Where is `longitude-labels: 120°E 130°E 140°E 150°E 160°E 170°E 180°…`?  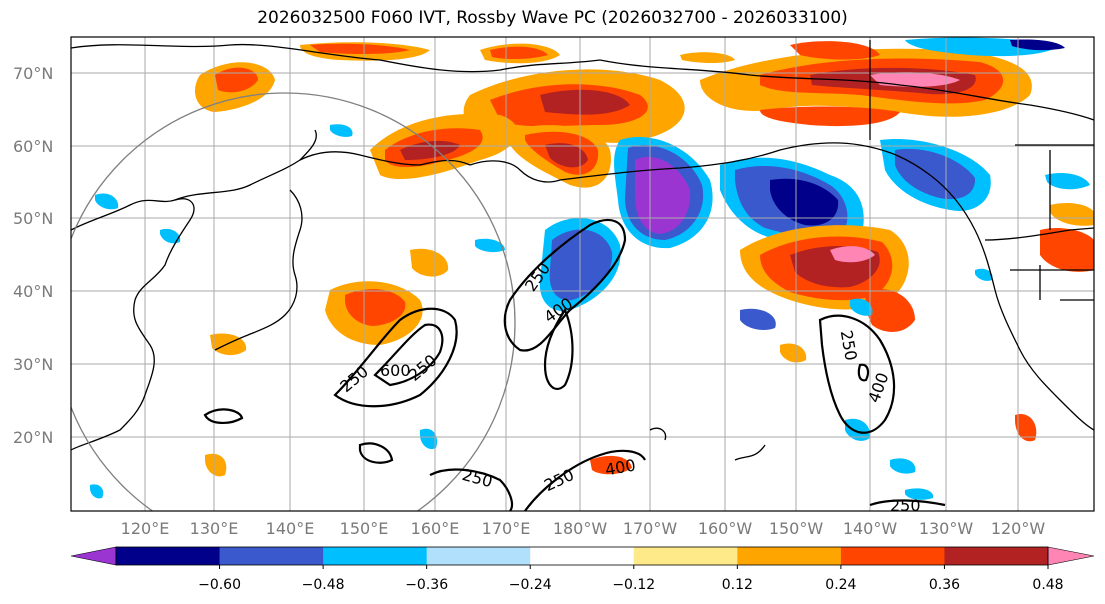
longitude-labels: 120°E 130°E 140°E 150°E 160°E 170°E 180°… is located at coordinates (583, 528).